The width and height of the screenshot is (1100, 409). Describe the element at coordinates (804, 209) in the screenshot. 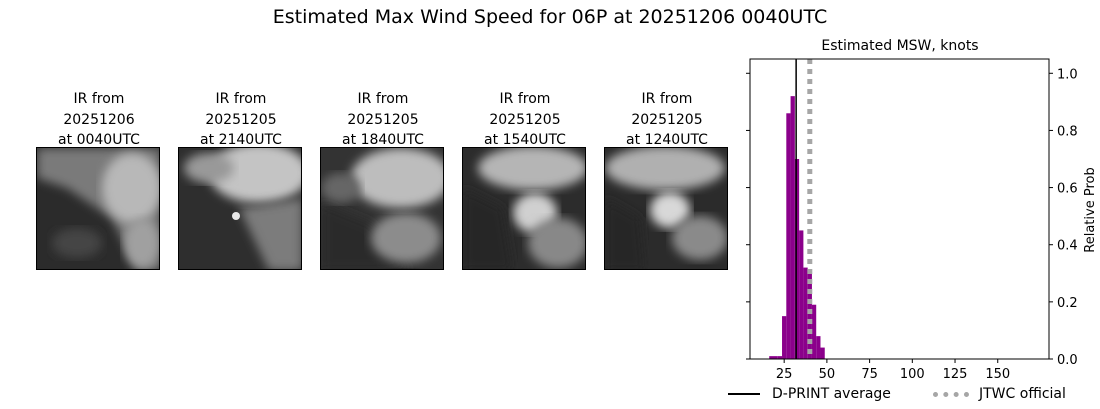

I see `reference-lines` at that location.